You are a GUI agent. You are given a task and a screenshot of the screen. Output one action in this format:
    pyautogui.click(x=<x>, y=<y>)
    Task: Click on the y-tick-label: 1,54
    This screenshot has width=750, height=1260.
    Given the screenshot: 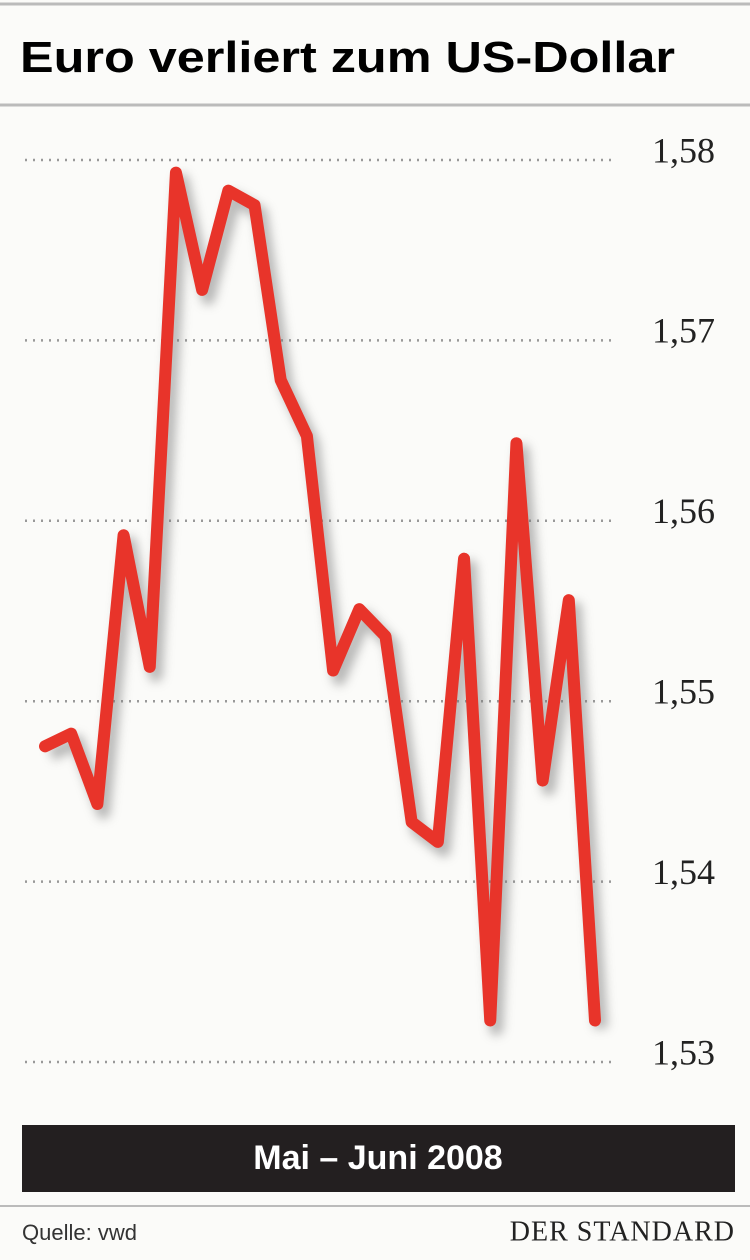 What is the action you would take?
    pyautogui.click(x=683, y=872)
    